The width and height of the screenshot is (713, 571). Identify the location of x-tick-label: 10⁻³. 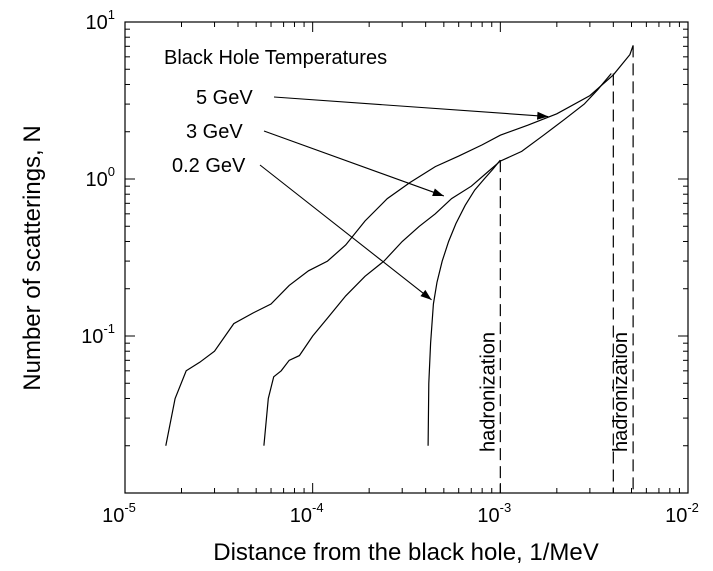
(494, 513).